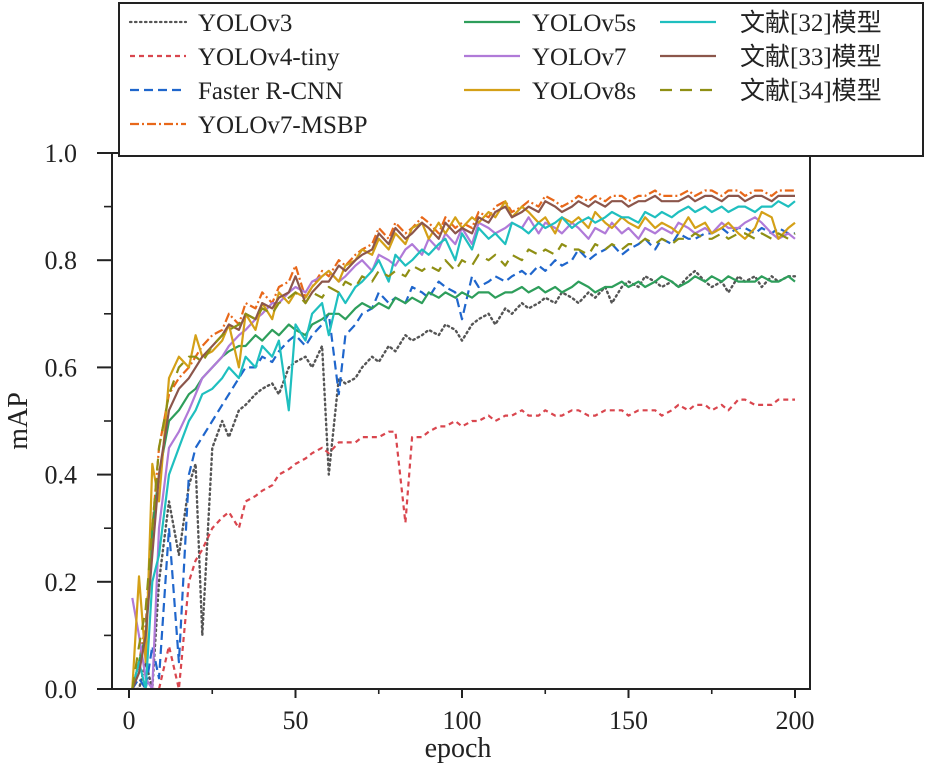 The height and width of the screenshot is (767, 930). Describe the element at coordinates (579, 57) in the screenshot. I see `legend-label-6: YOLOv7` at that location.